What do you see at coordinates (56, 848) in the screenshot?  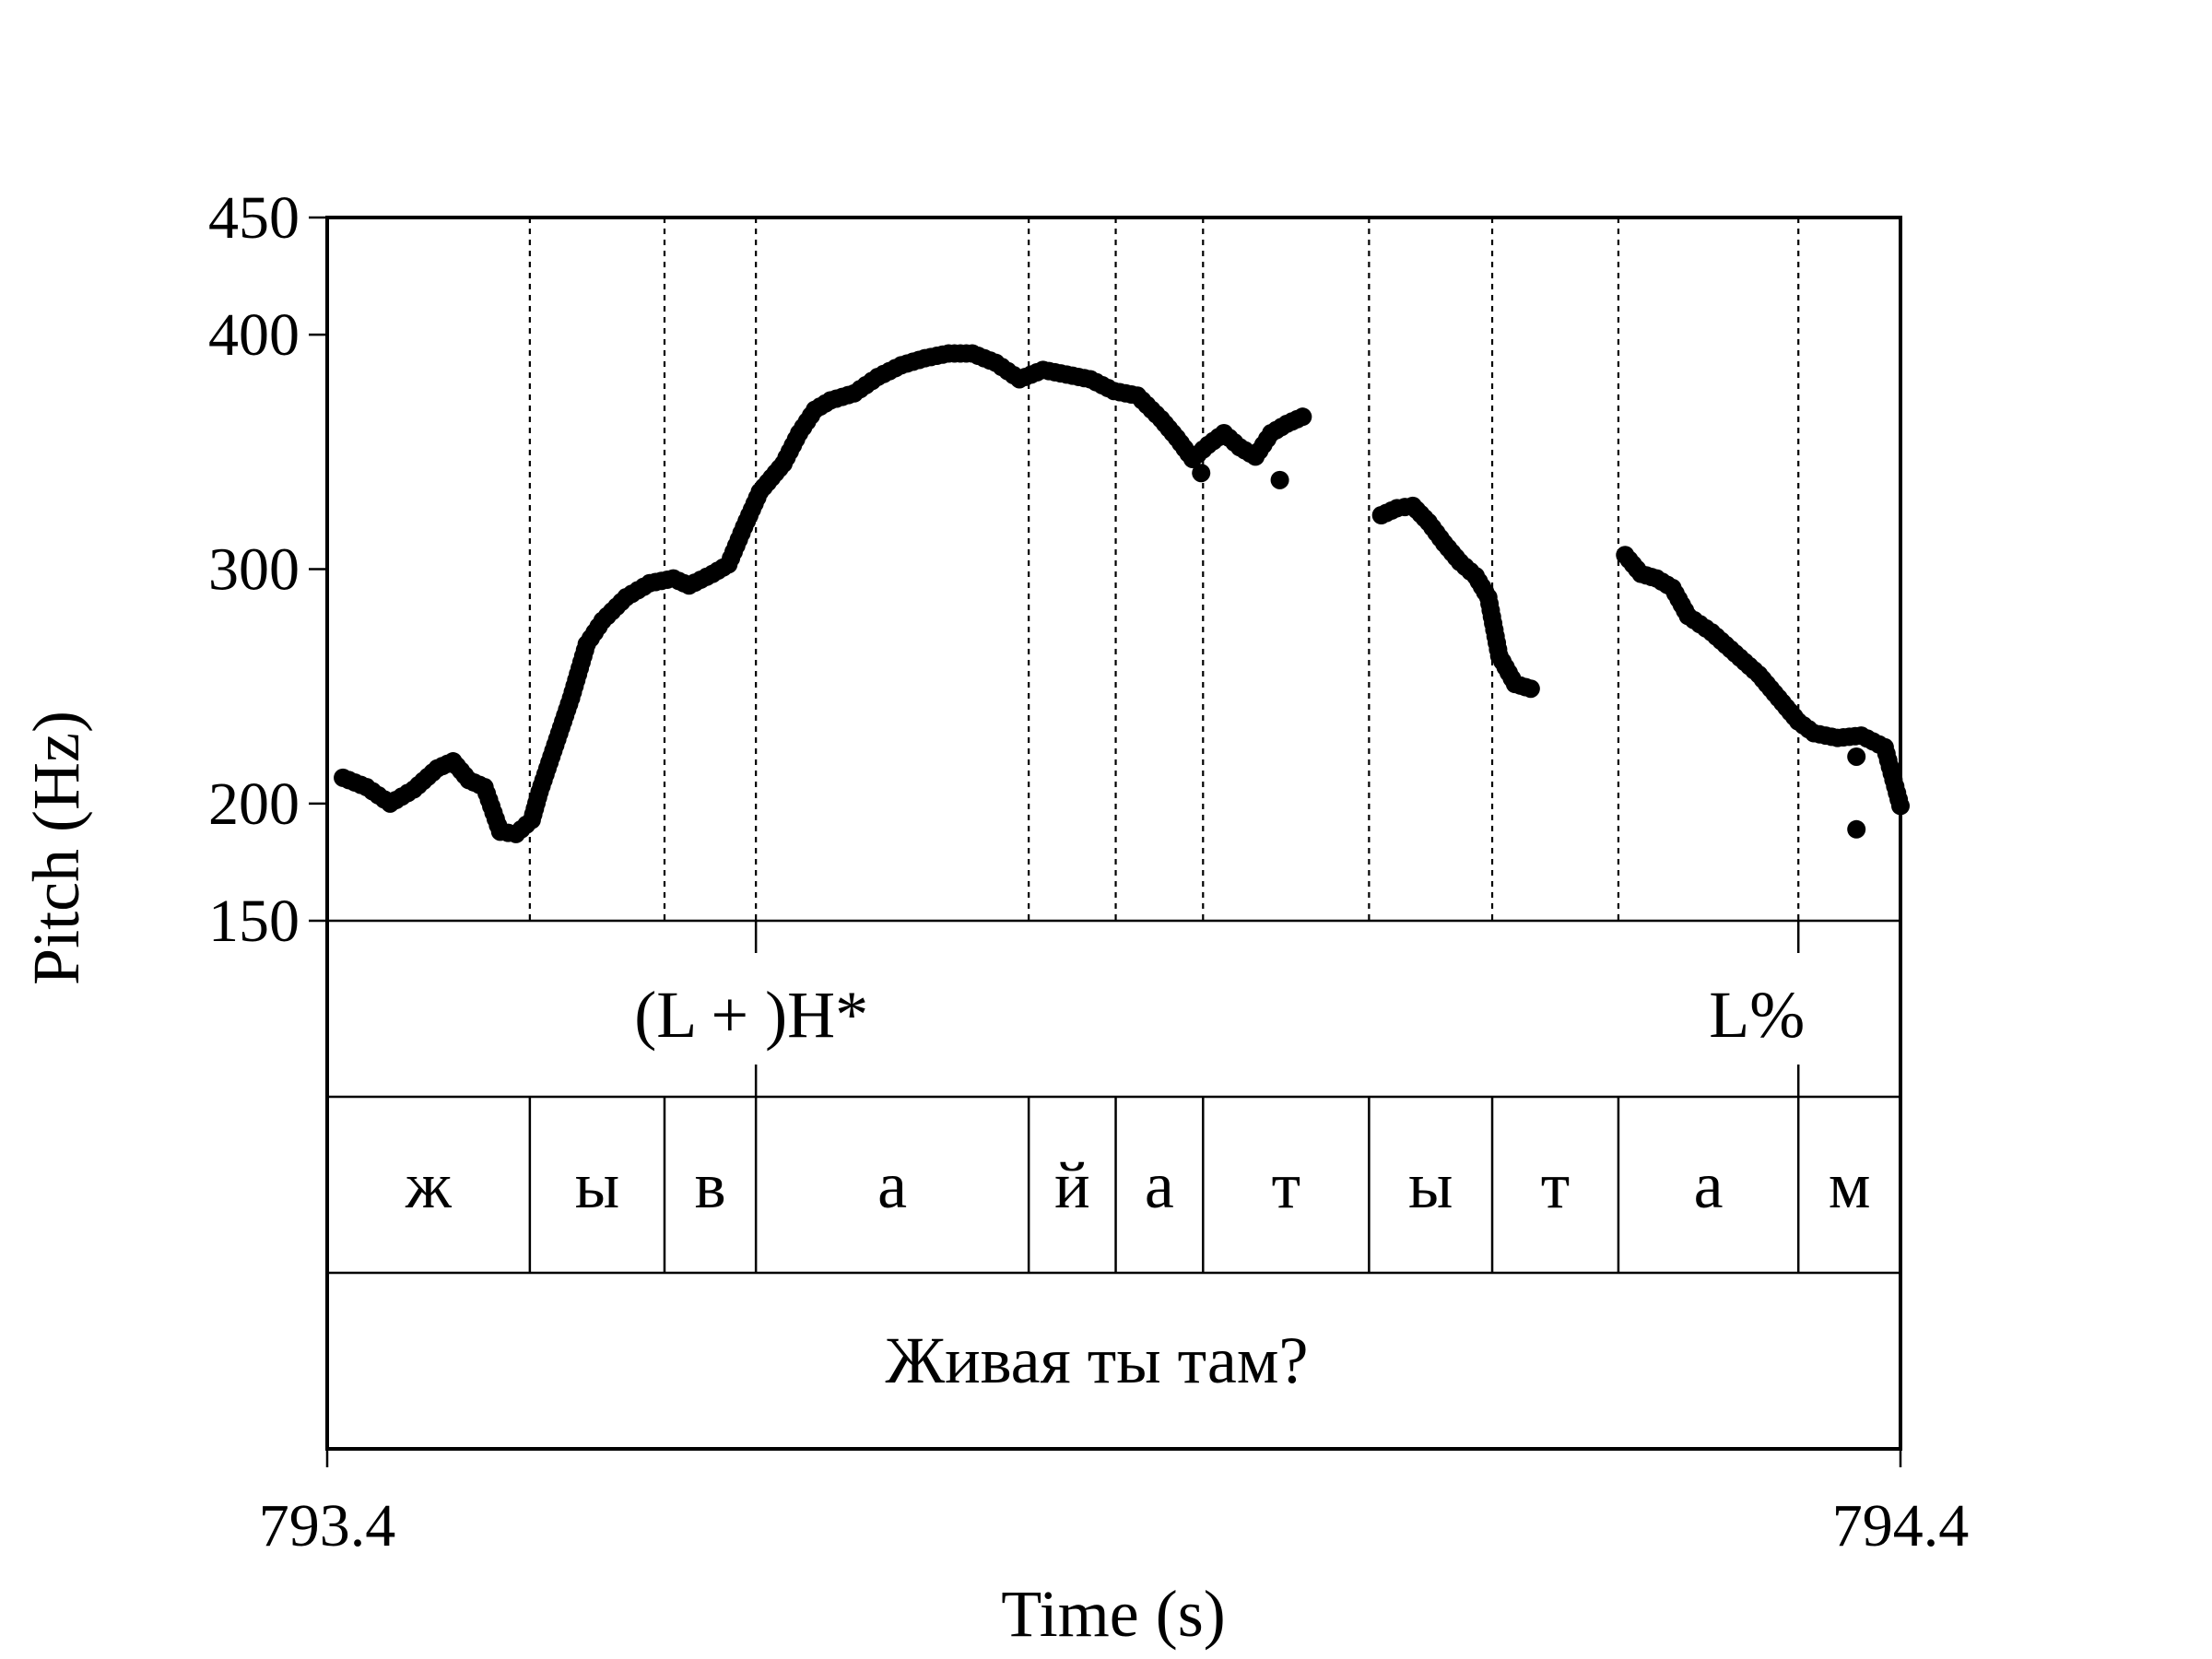 I see `y-axis-title: Pitch (Hz)` at bounding box center [56, 848].